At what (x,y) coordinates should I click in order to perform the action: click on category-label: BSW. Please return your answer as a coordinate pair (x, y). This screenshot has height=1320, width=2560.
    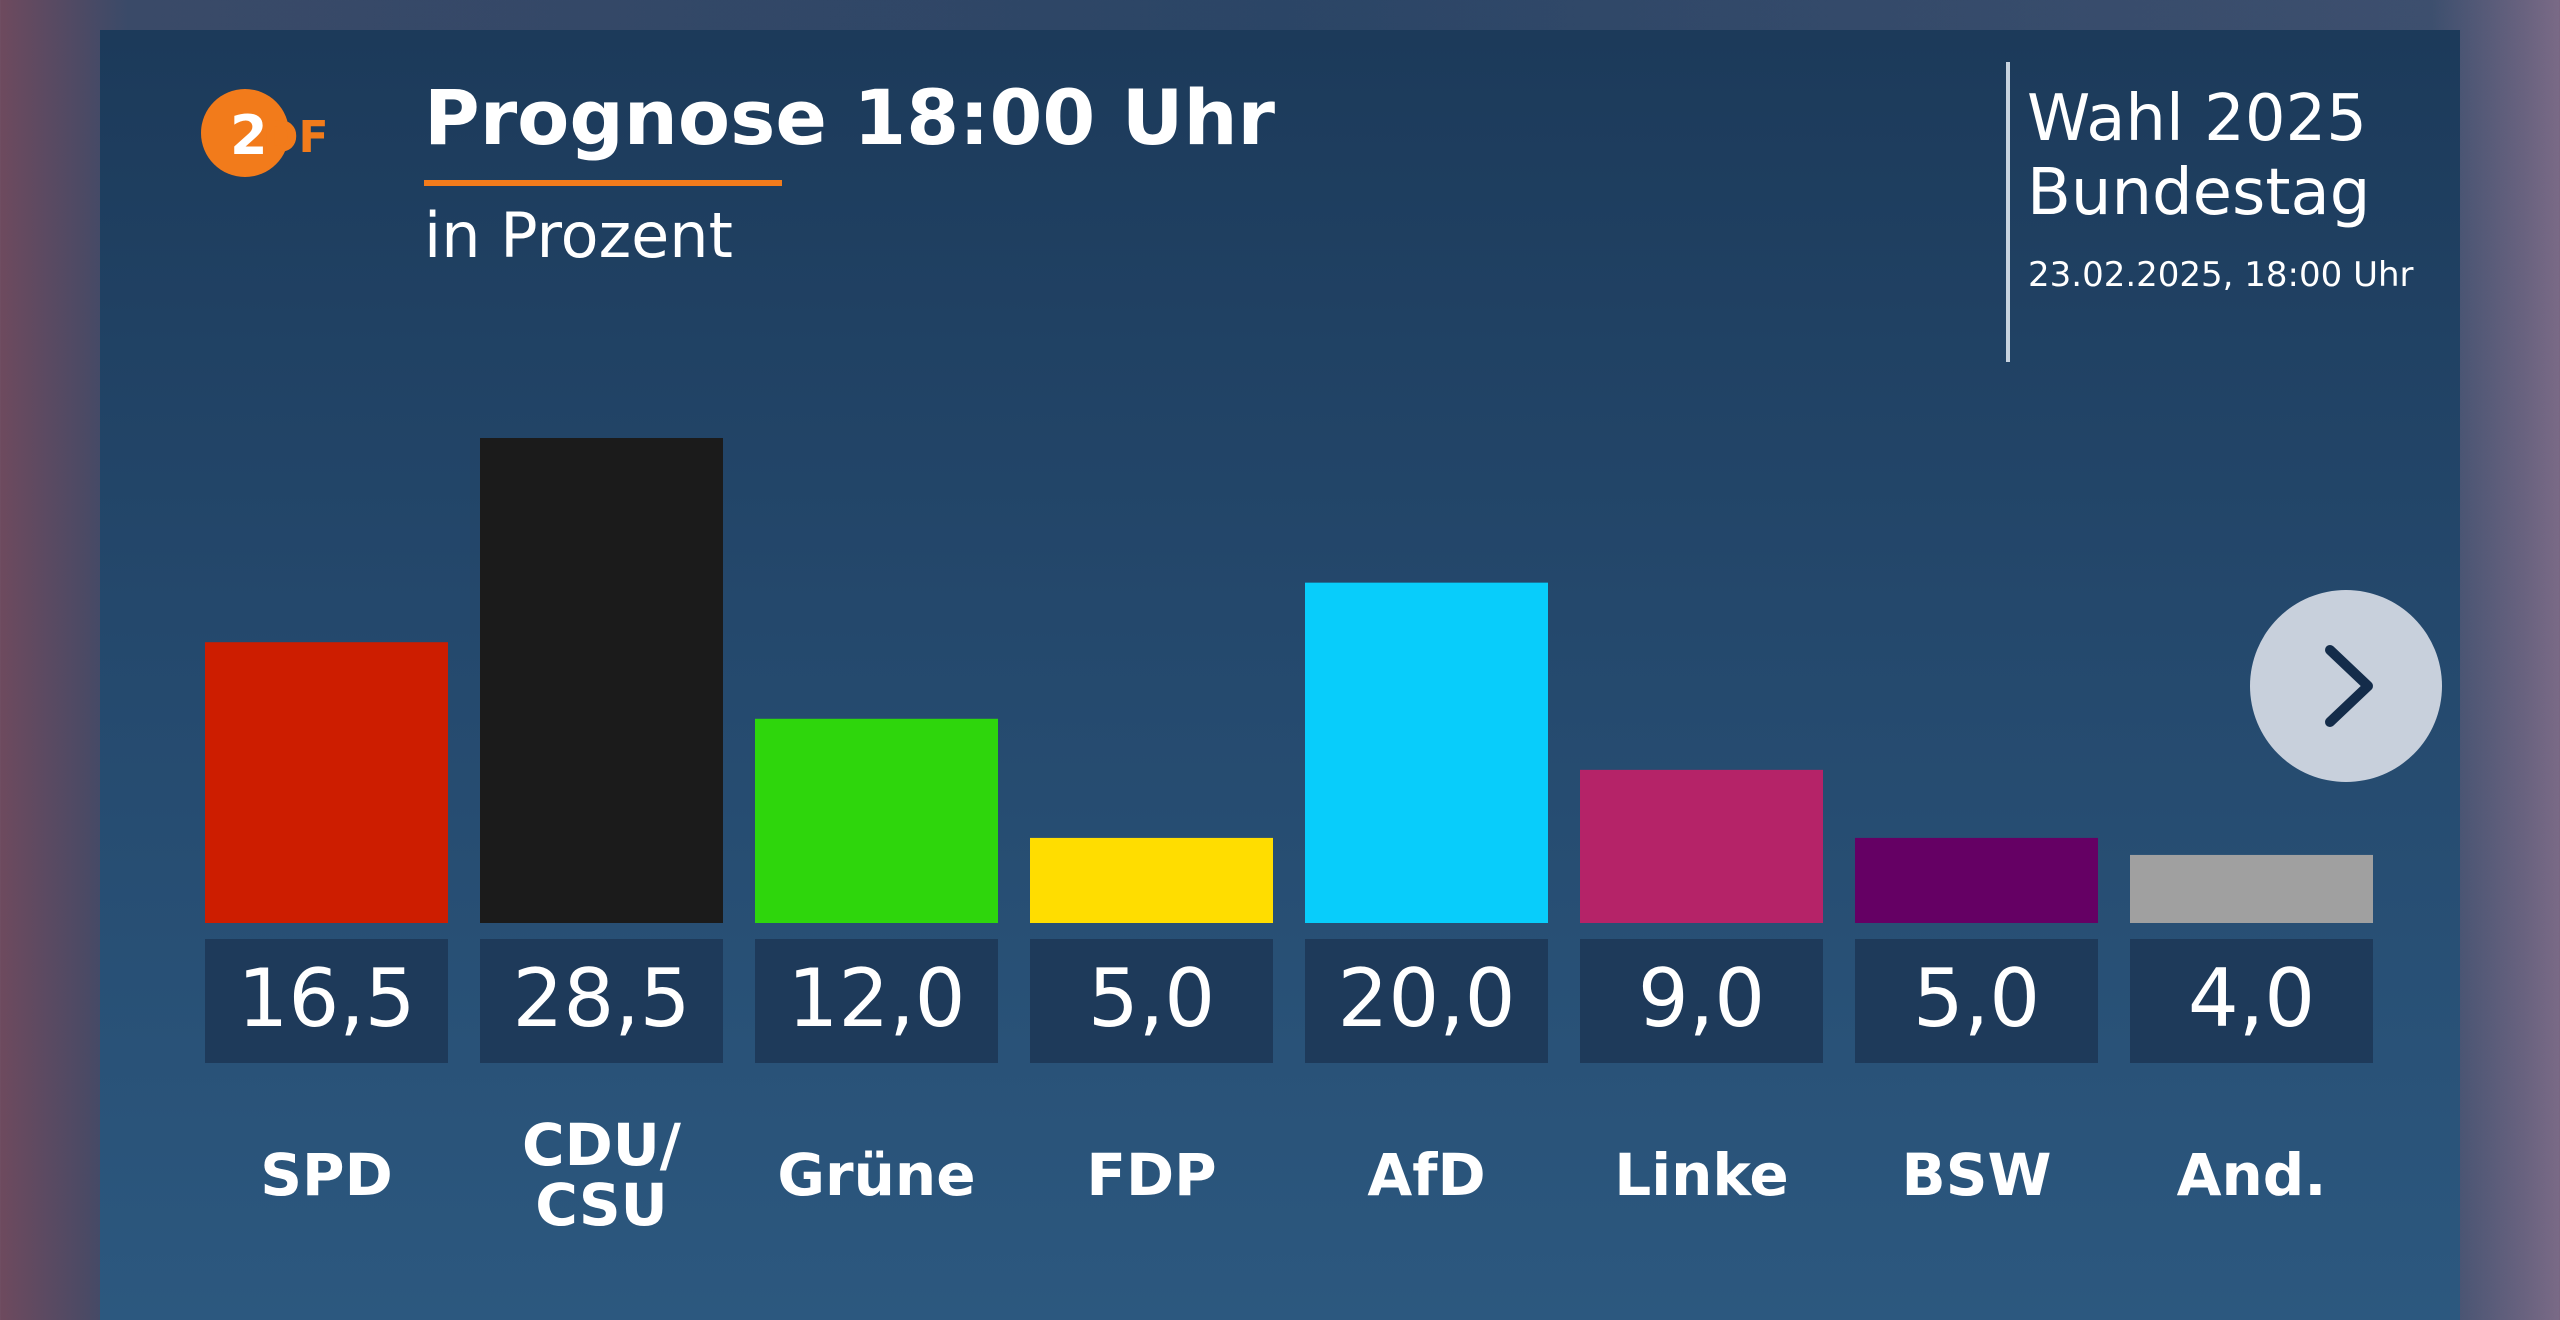
    Looking at the image, I should click on (1977, 1175).